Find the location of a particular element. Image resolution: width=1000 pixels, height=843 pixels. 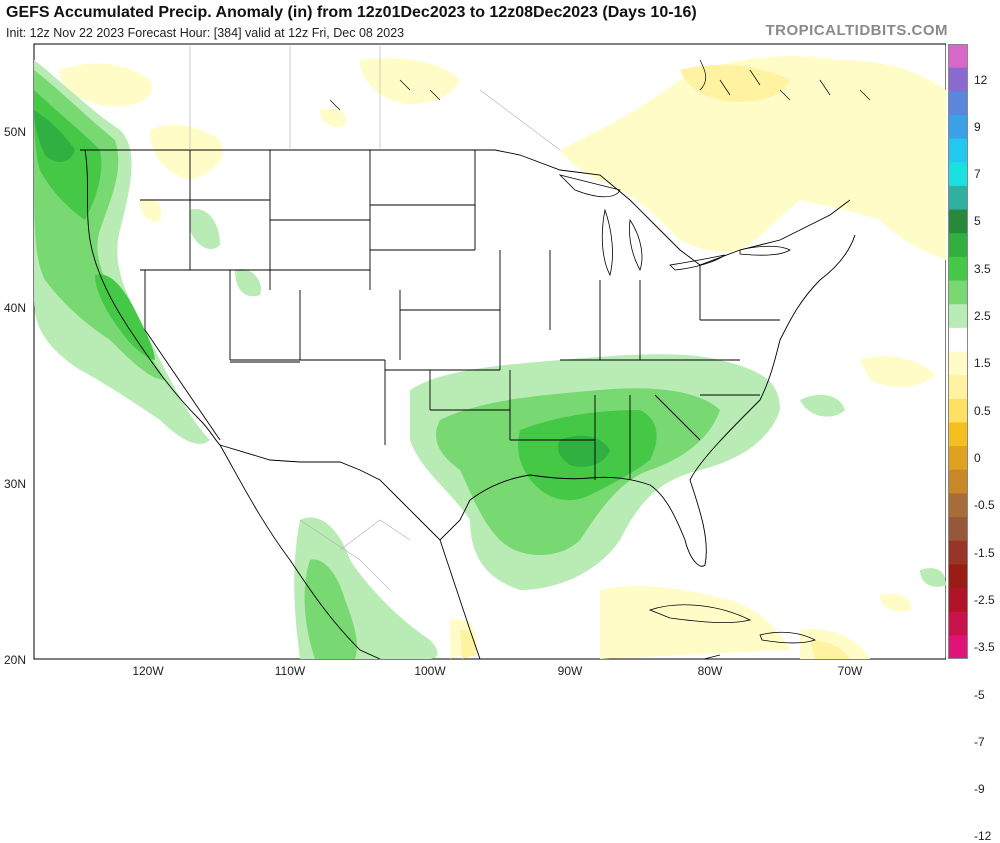

legend-label: 2.5 is located at coordinates (982, 316).